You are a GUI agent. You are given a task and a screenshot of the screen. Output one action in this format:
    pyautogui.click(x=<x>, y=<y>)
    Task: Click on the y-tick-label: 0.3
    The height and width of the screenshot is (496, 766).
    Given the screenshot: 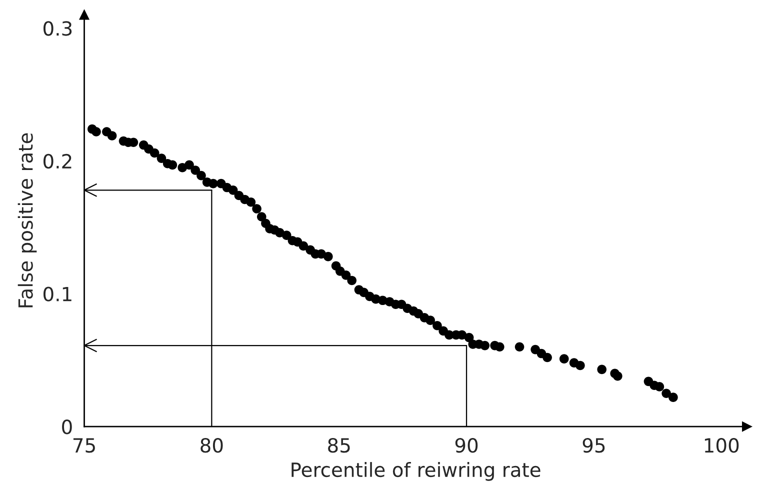 What is the action you would take?
    pyautogui.click(x=58, y=28)
    